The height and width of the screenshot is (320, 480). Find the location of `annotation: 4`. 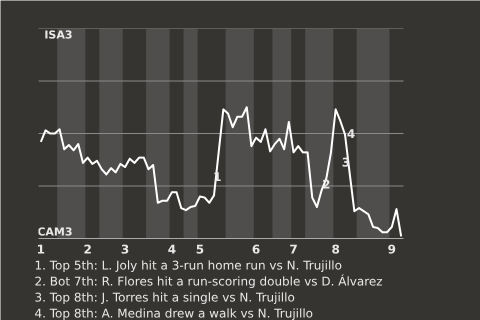

annotation: 4 is located at coordinates (351, 134).